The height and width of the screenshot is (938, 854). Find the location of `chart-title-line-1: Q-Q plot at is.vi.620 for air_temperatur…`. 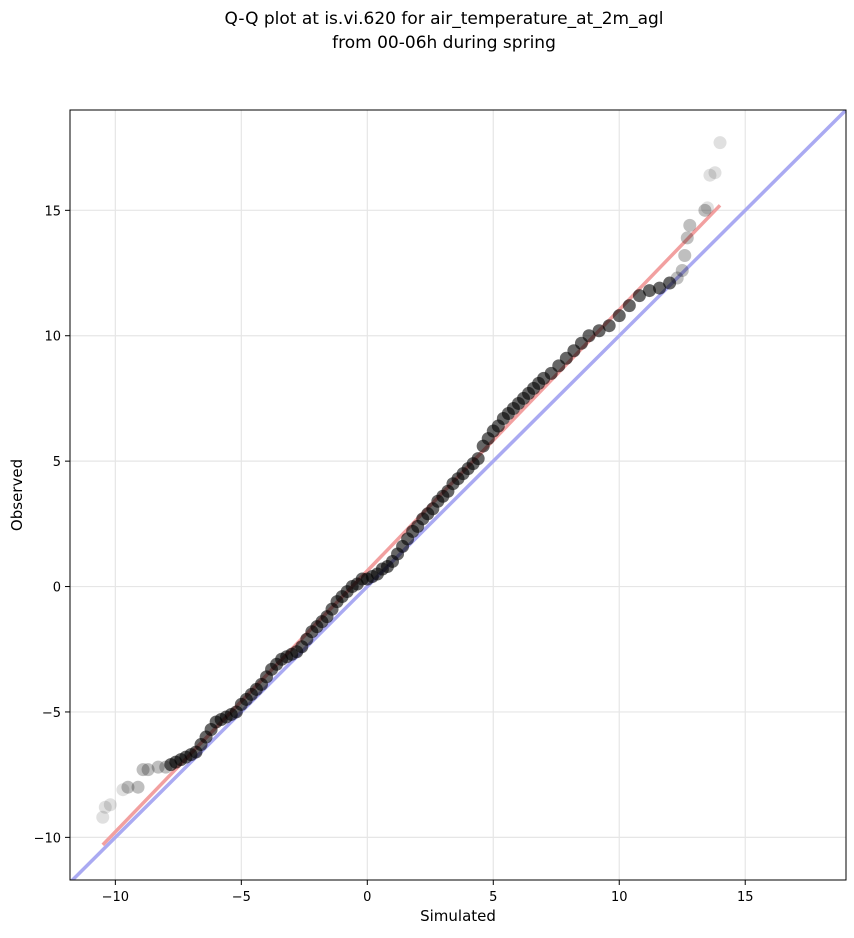

chart-title-line-1: Q-Q plot at is.vi.620 for air_temperatur… is located at coordinates (443, 19).